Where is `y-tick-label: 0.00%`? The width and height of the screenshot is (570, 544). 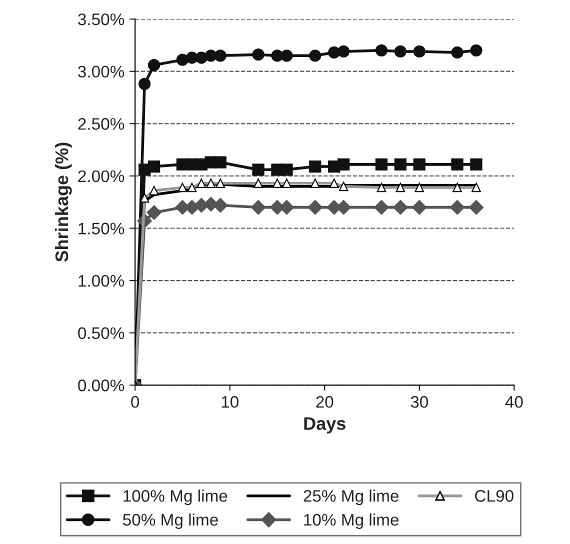 y-tick-label: 0.00% is located at coordinates (101, 386).